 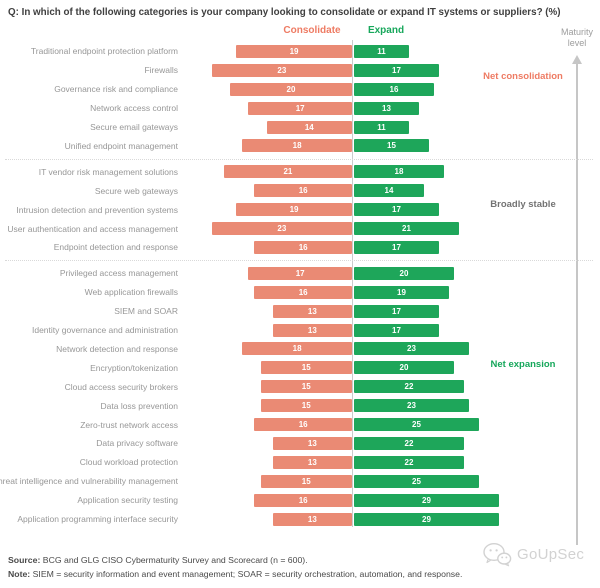 What do you see at coordinates (497, 554) in the screenshot?
I see `wechat-icon` at bounding box center [497, 554].